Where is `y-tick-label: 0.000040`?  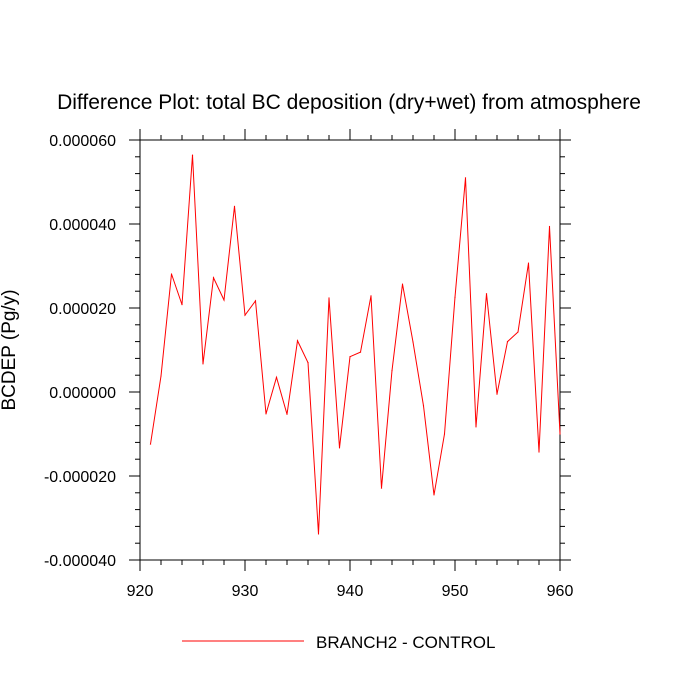 y-tick-label: 0.000040 is located at coordinates (82, 225).